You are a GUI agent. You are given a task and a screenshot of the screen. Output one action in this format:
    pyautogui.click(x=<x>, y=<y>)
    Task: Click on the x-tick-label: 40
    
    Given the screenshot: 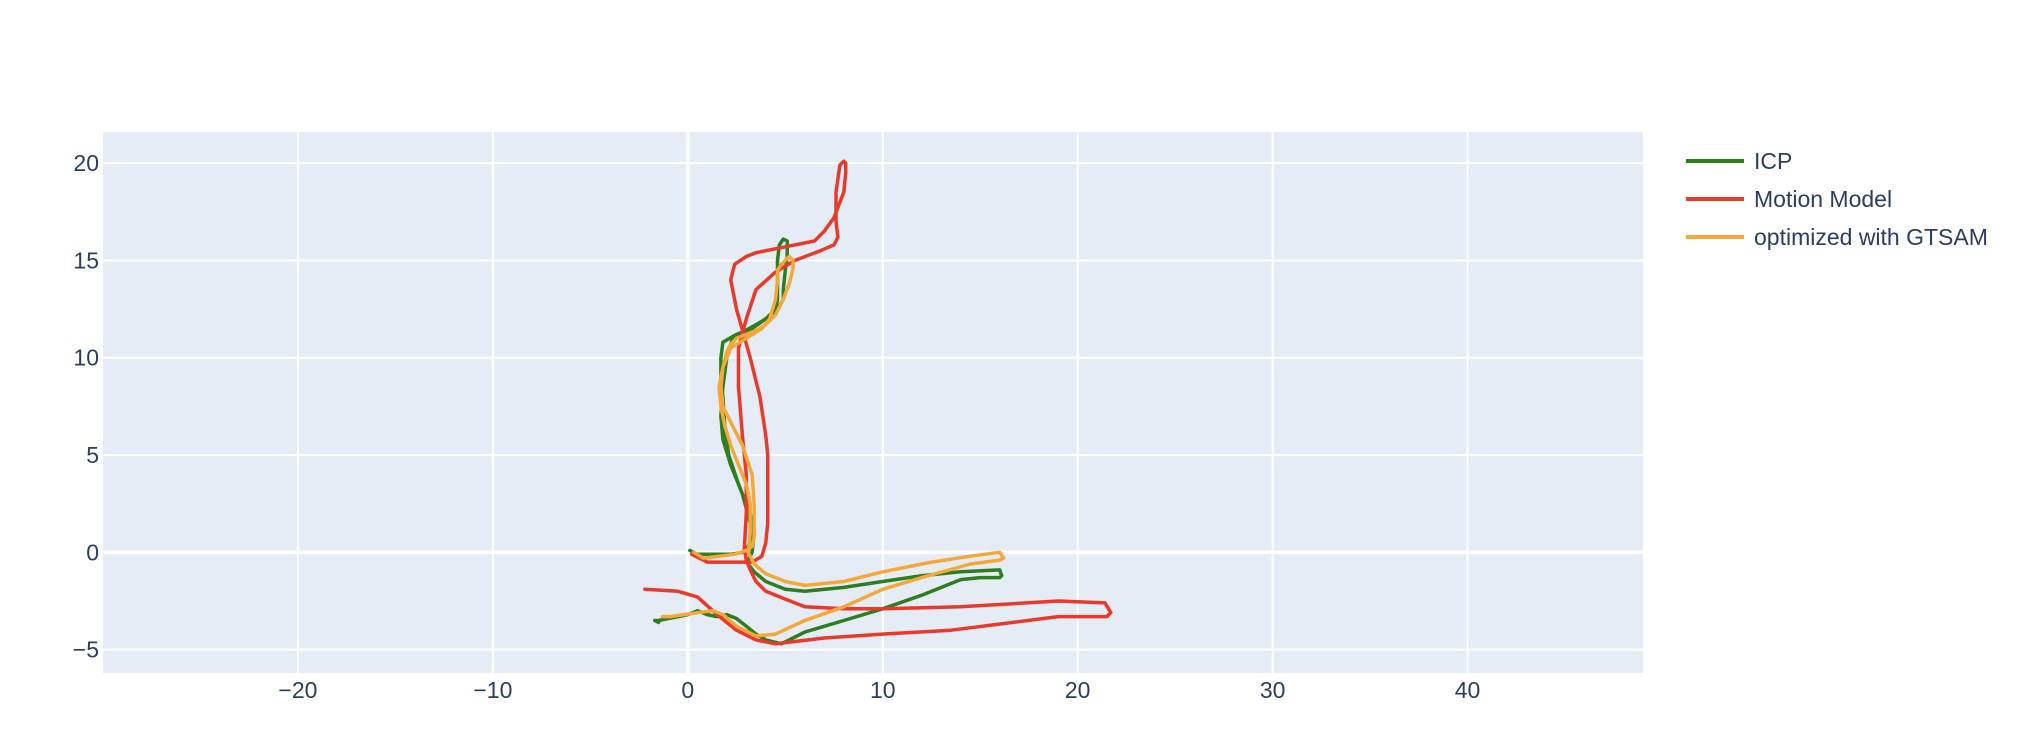 What is the action you would take?
    pyautogui.click(x=1468, y=690)
    